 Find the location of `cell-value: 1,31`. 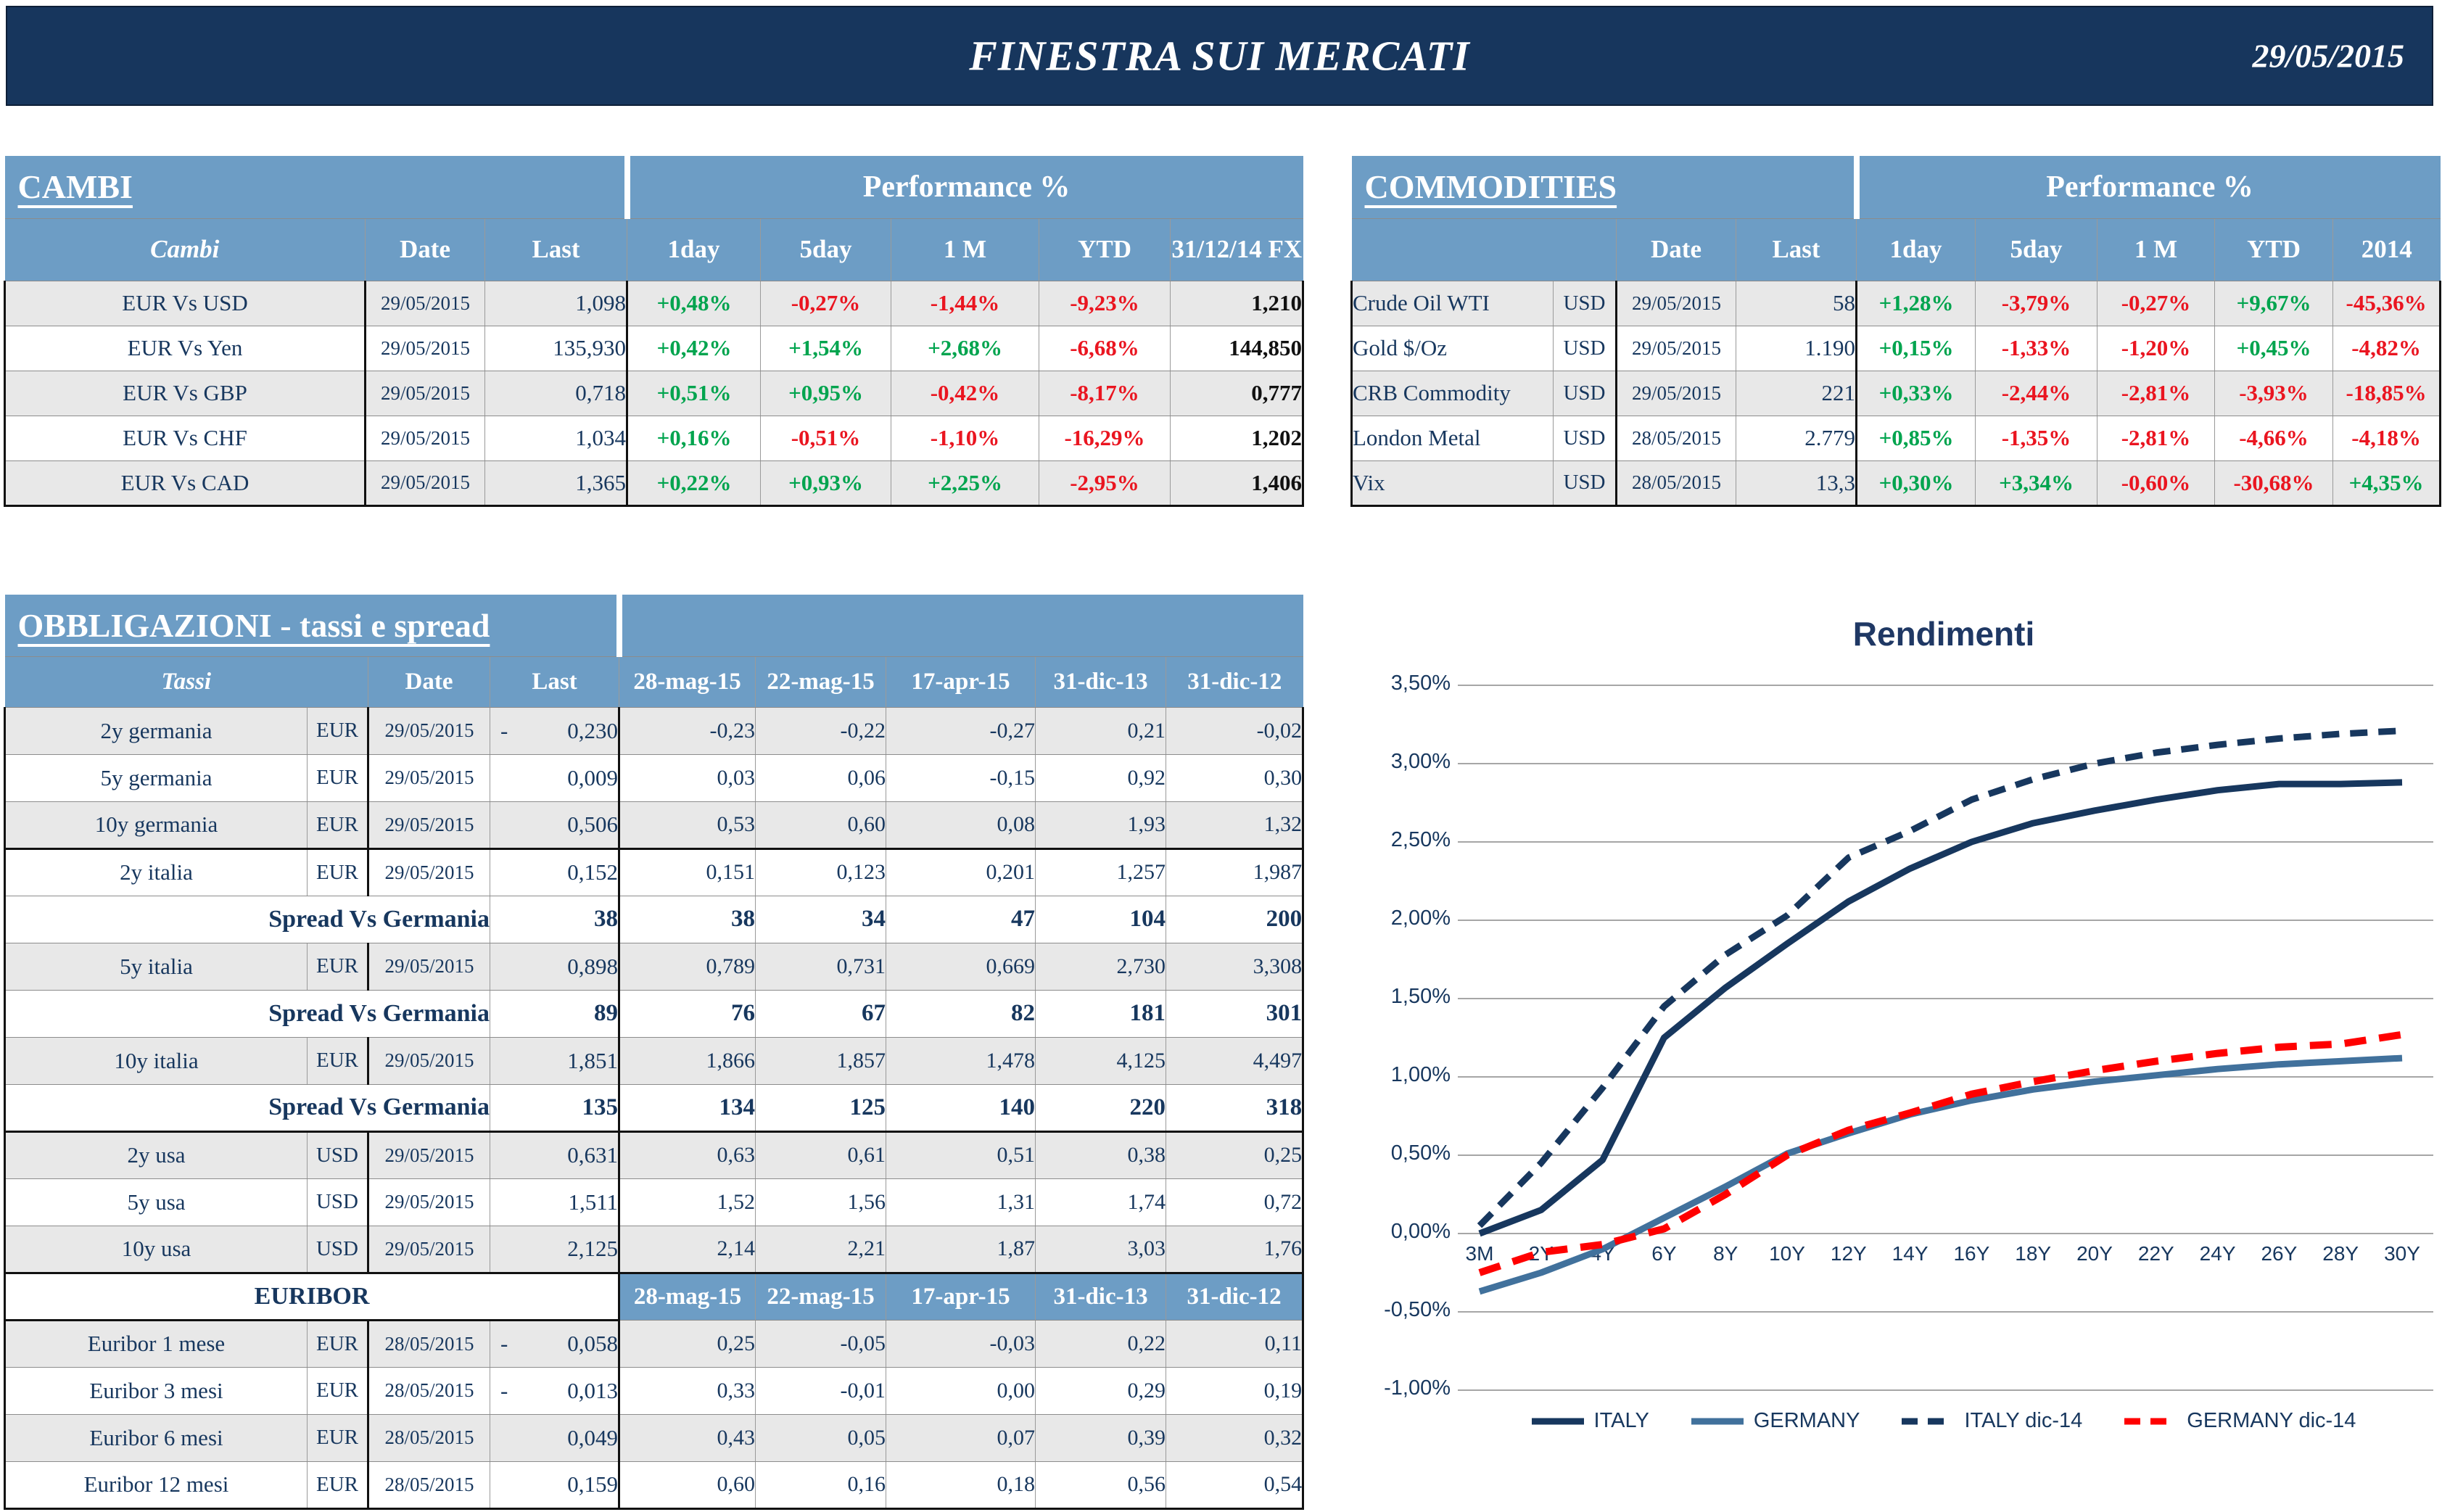

cell-value: 1,31 is located at coordinates (961, 1202).